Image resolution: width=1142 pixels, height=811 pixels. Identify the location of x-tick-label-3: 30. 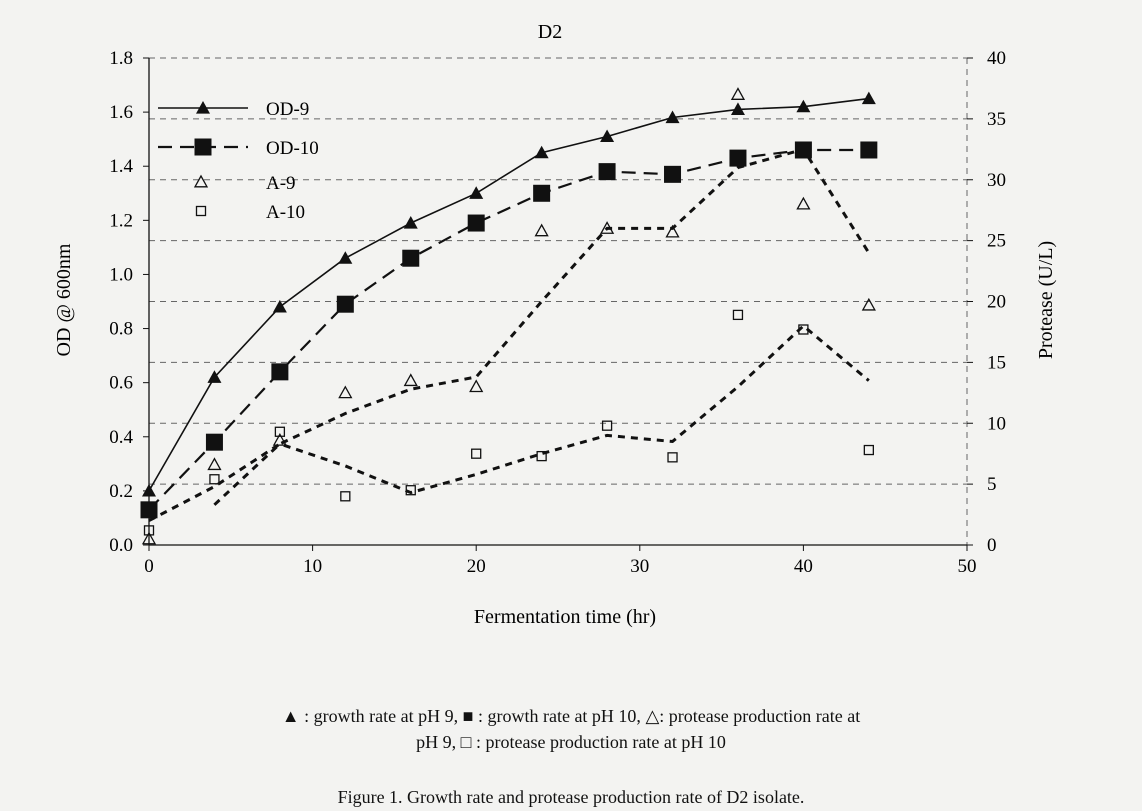
(639, 566).